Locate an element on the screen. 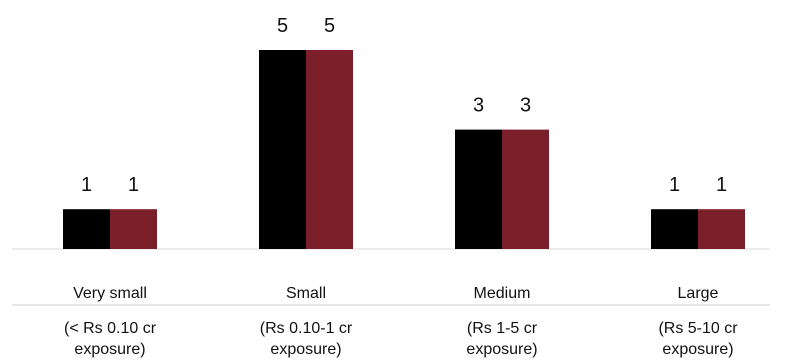 The height and width of the screenshot is (362, 788). category-label: Small is located at coordinates (306, 293).